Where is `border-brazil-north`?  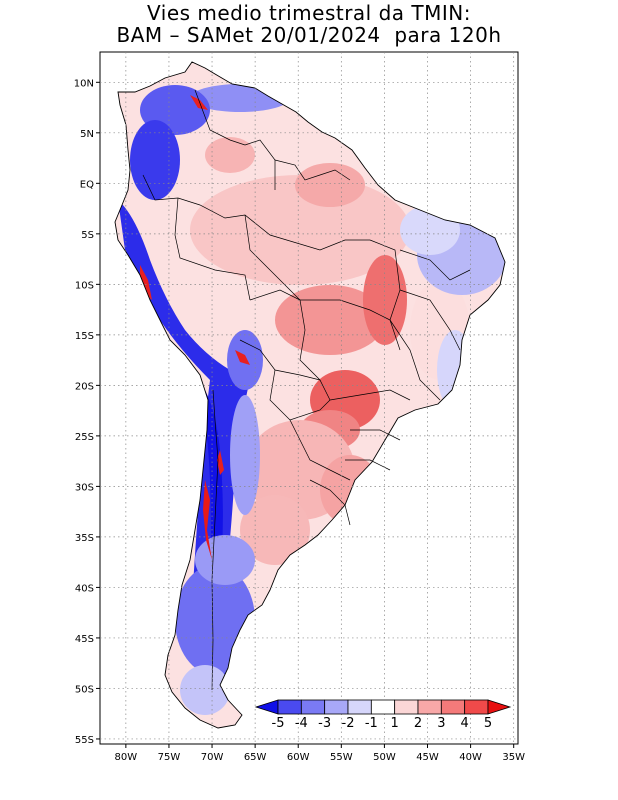
border-brazil-north is located at coordinates (273, 224).